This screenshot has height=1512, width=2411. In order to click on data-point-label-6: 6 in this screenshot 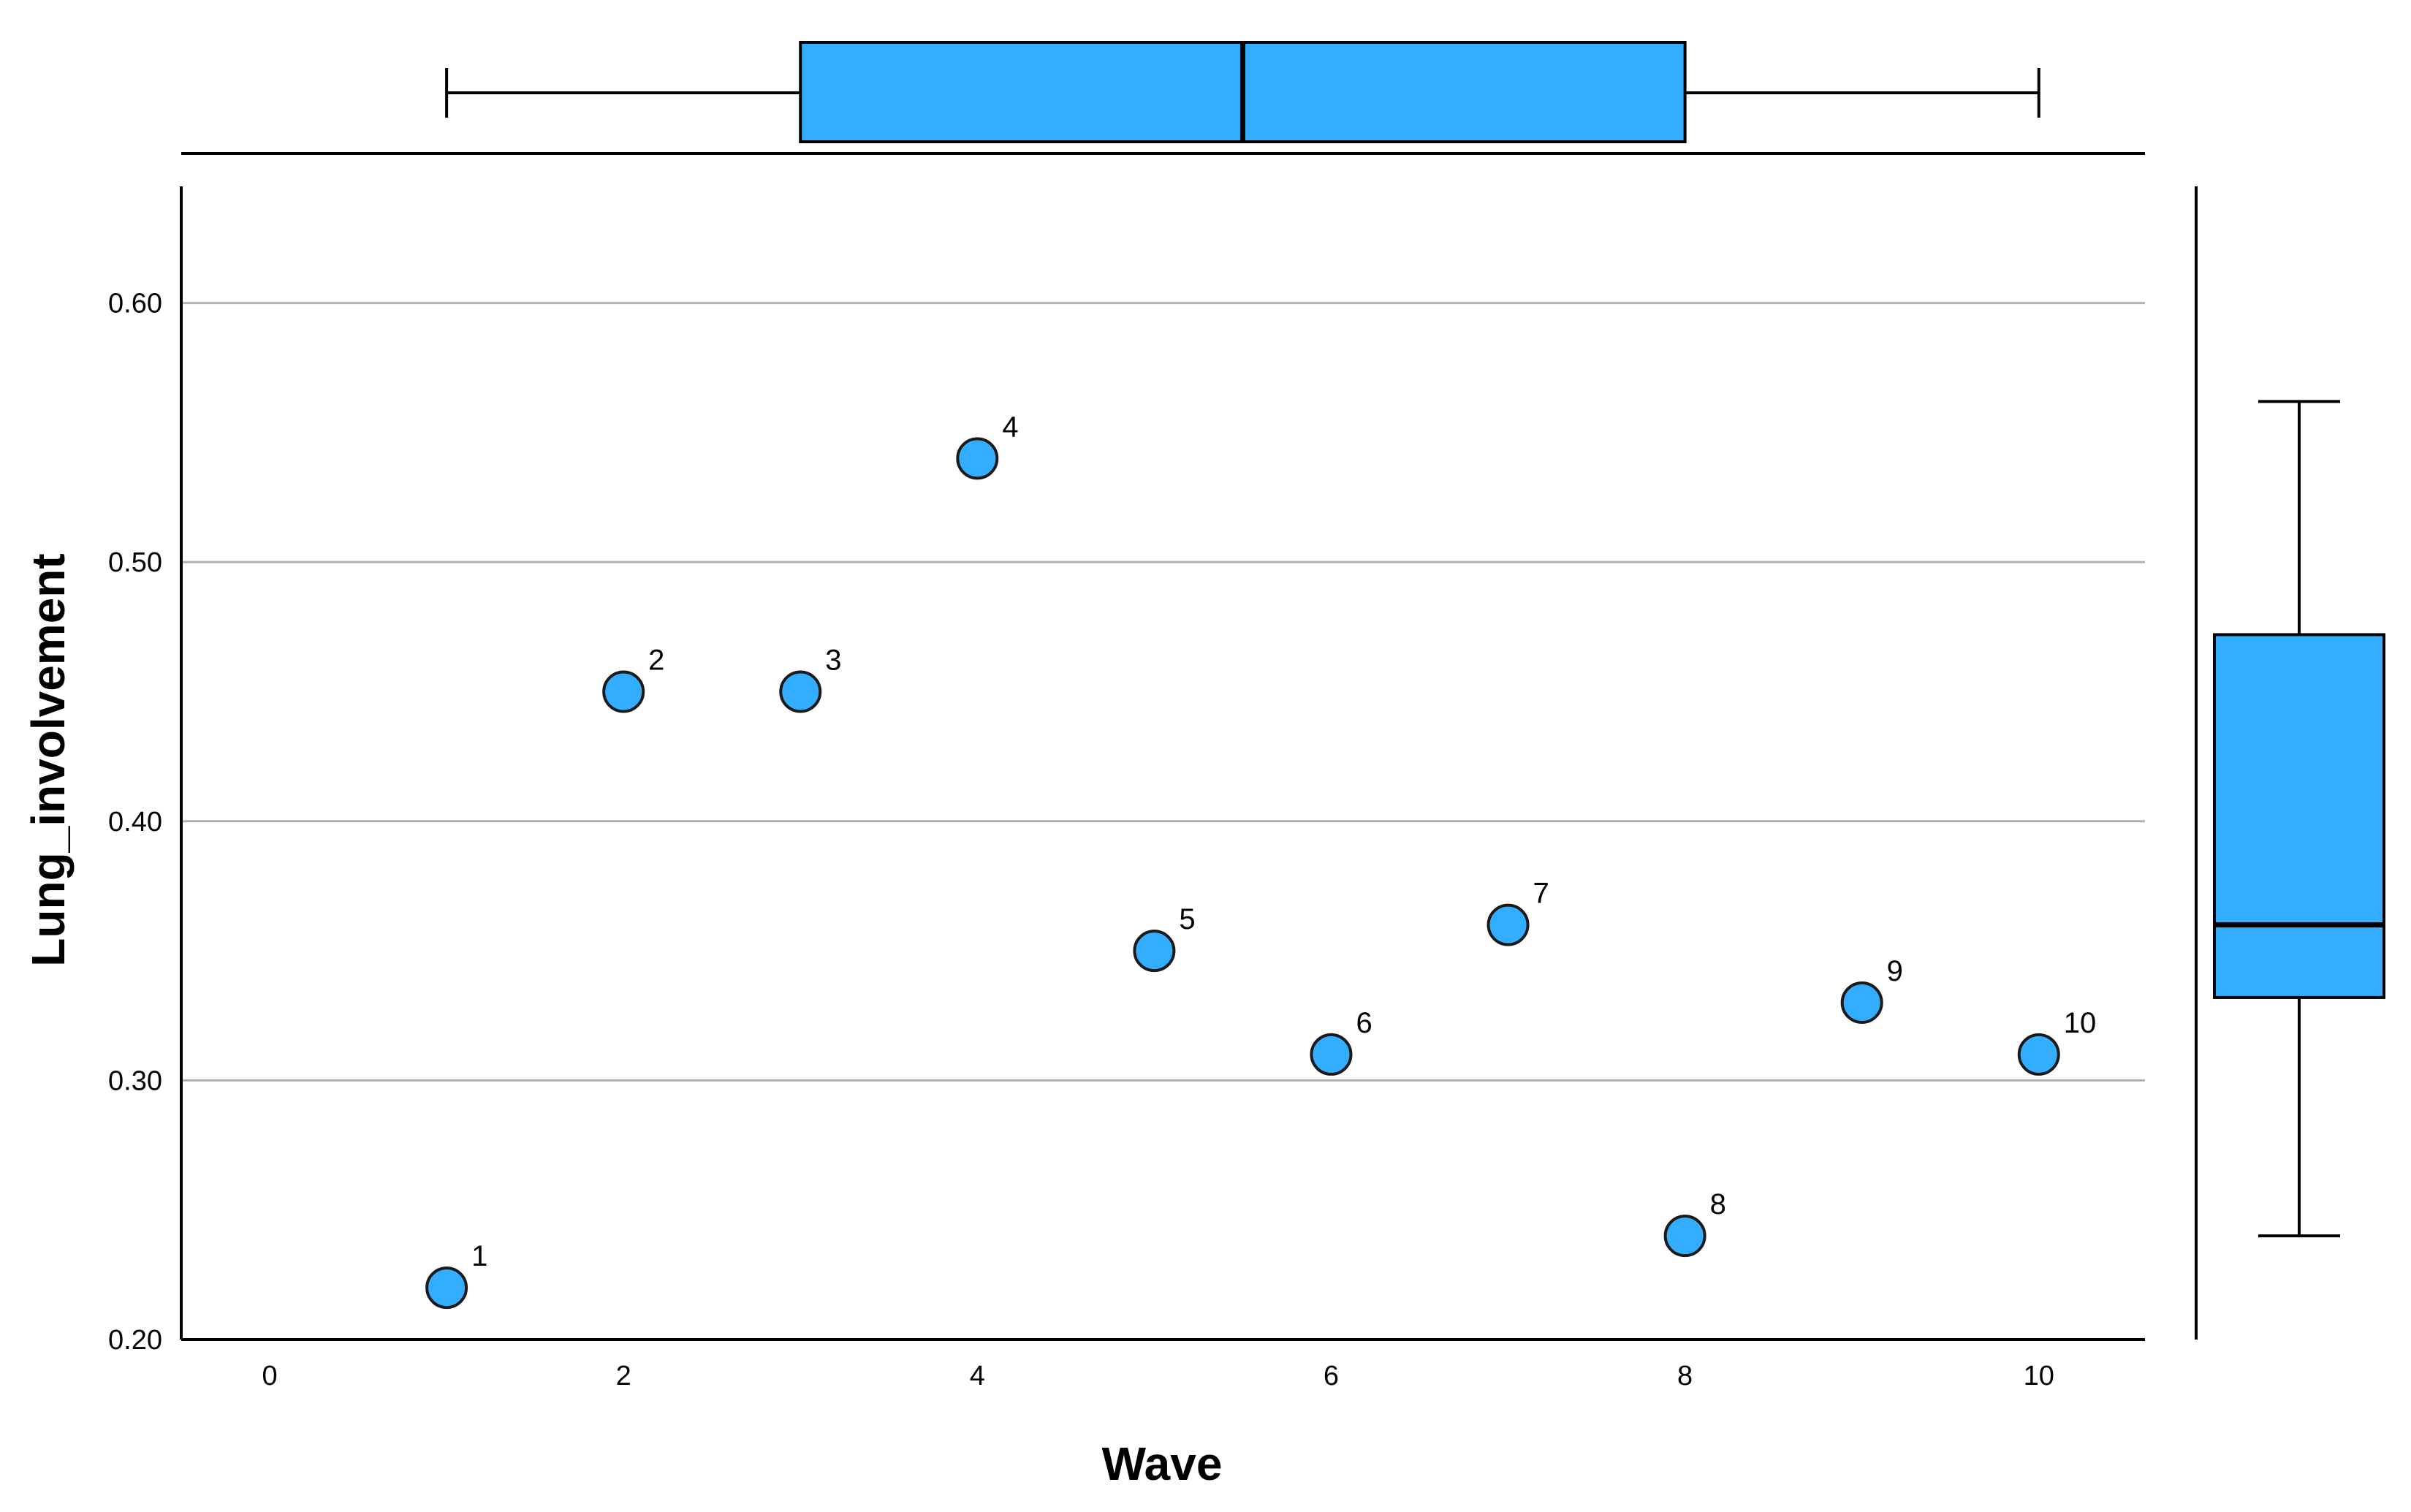, I will do `click(1364, 1023)`.